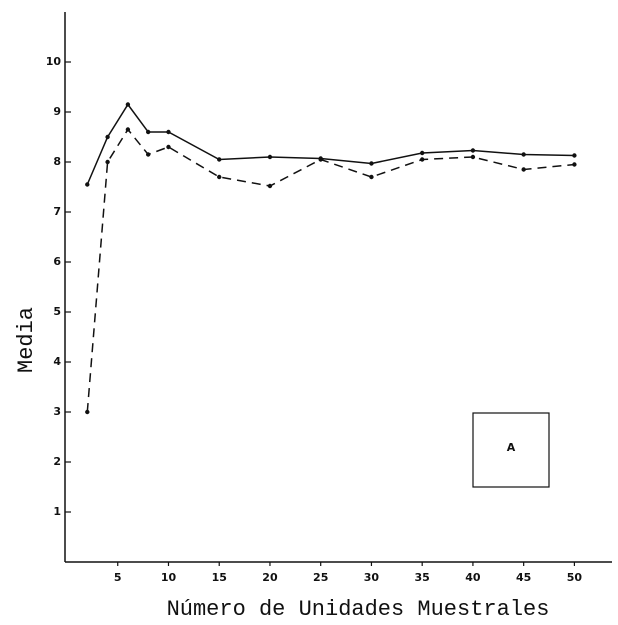  What do you see at coordinates (26, 340) in the screenshot?
I see `y-axis-label: Media` at bounding box center [26, 340].